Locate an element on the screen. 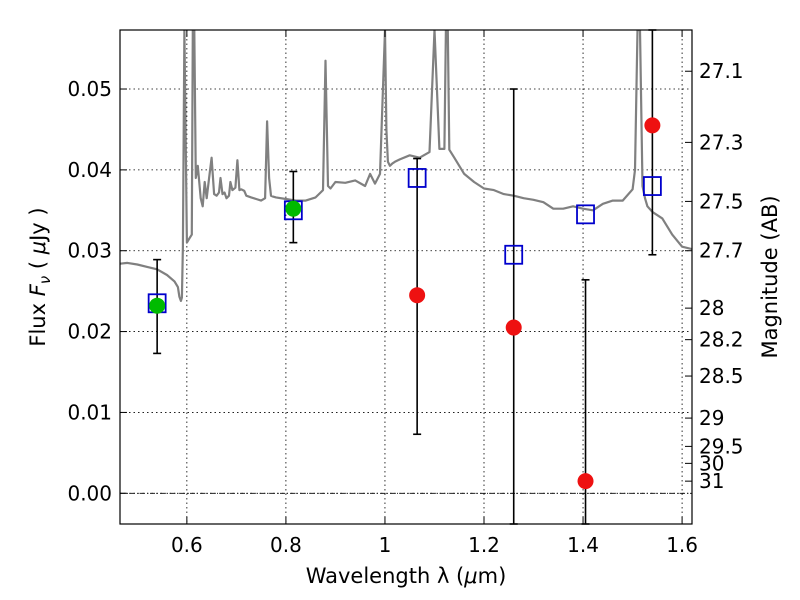 This screenshot has width=800, height=600. magnitude-tick-label: 28 is located at coordinates (711, 308).